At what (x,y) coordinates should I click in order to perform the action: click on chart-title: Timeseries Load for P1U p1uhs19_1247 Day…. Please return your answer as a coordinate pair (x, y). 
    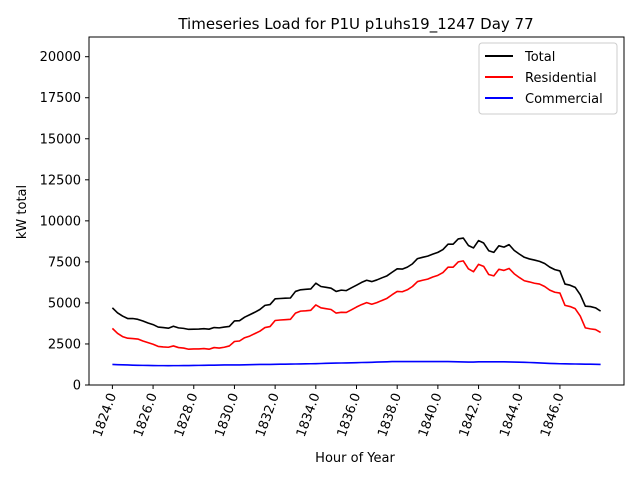
    Looking at the image, I should click on (355, 24).